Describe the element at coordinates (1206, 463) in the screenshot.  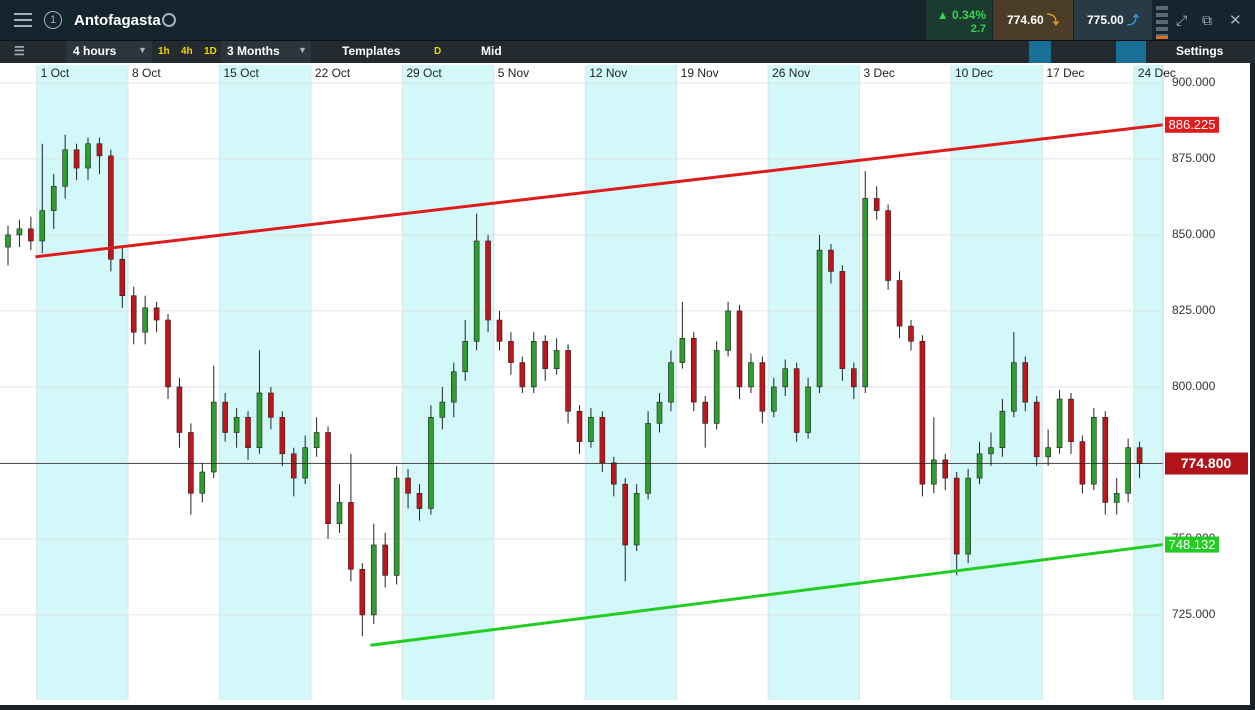
I see `current-price-box` at that location.